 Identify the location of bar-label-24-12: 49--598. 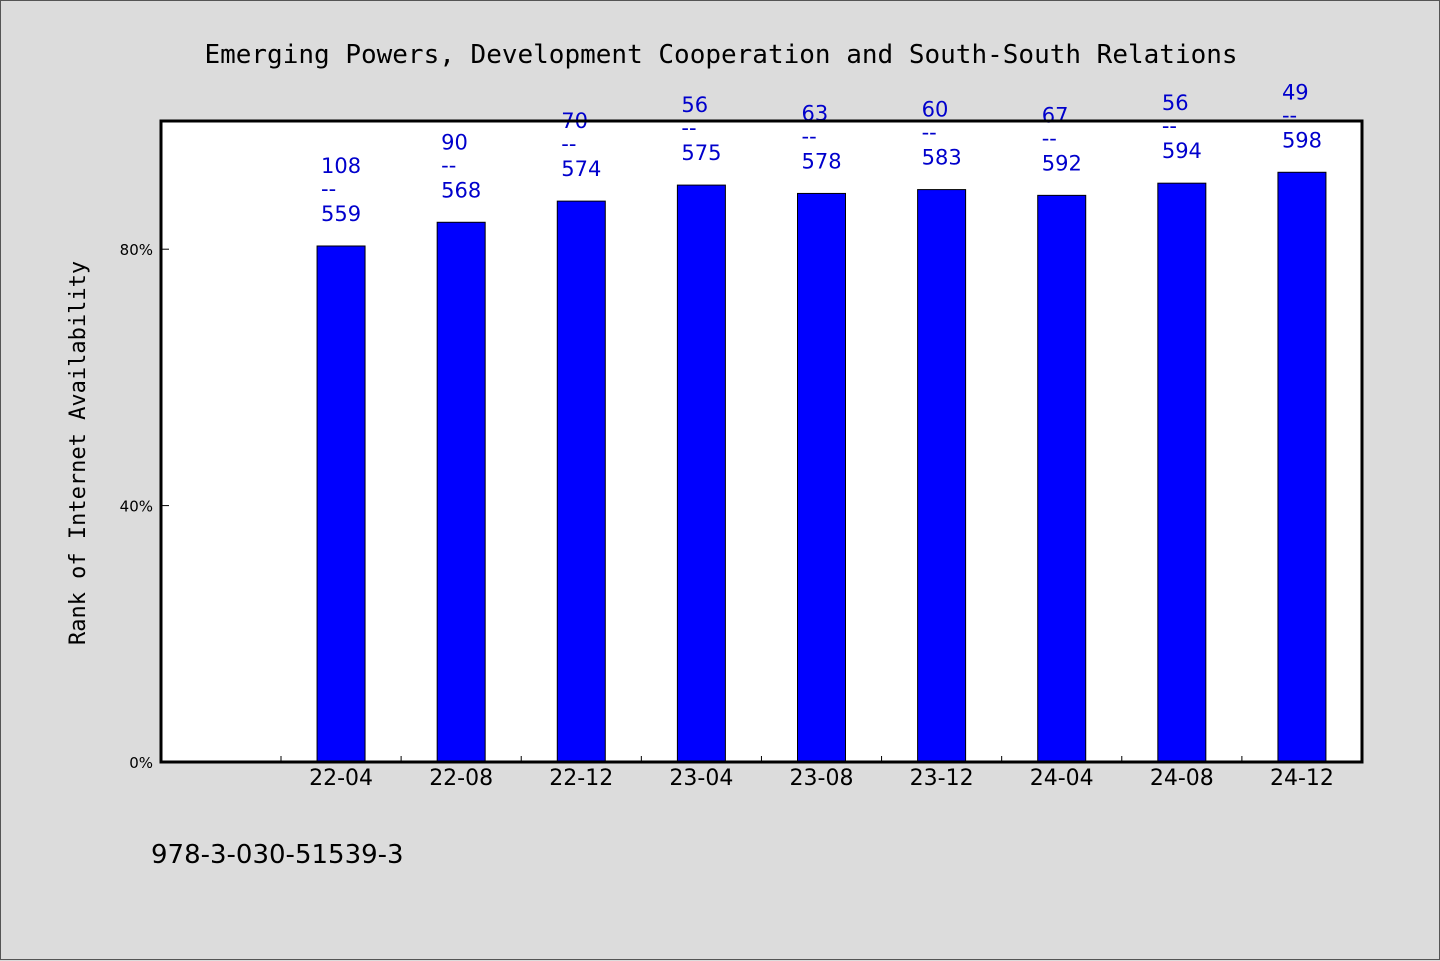
(1302, 116).